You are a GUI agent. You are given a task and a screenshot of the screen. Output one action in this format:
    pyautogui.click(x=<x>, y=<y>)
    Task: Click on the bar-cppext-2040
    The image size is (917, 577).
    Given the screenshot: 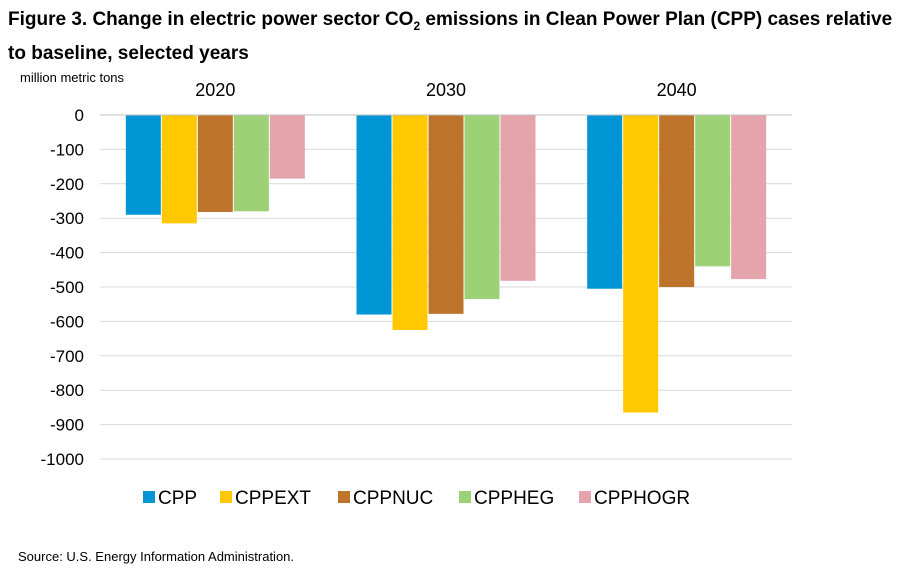 What is the action you would take?
    pyautogui.click(x=641, y=264)
    